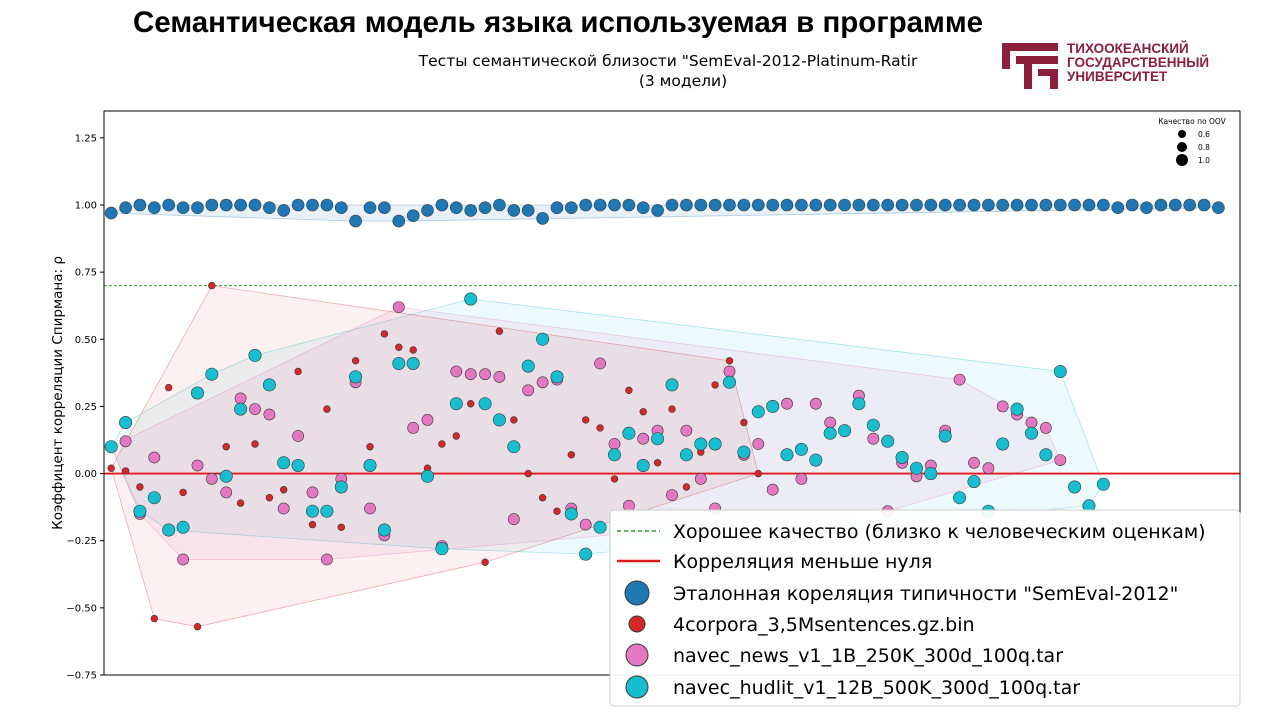 This screenshot has height=720, width=1280. I want to click on legend-box, so click(925, 608).